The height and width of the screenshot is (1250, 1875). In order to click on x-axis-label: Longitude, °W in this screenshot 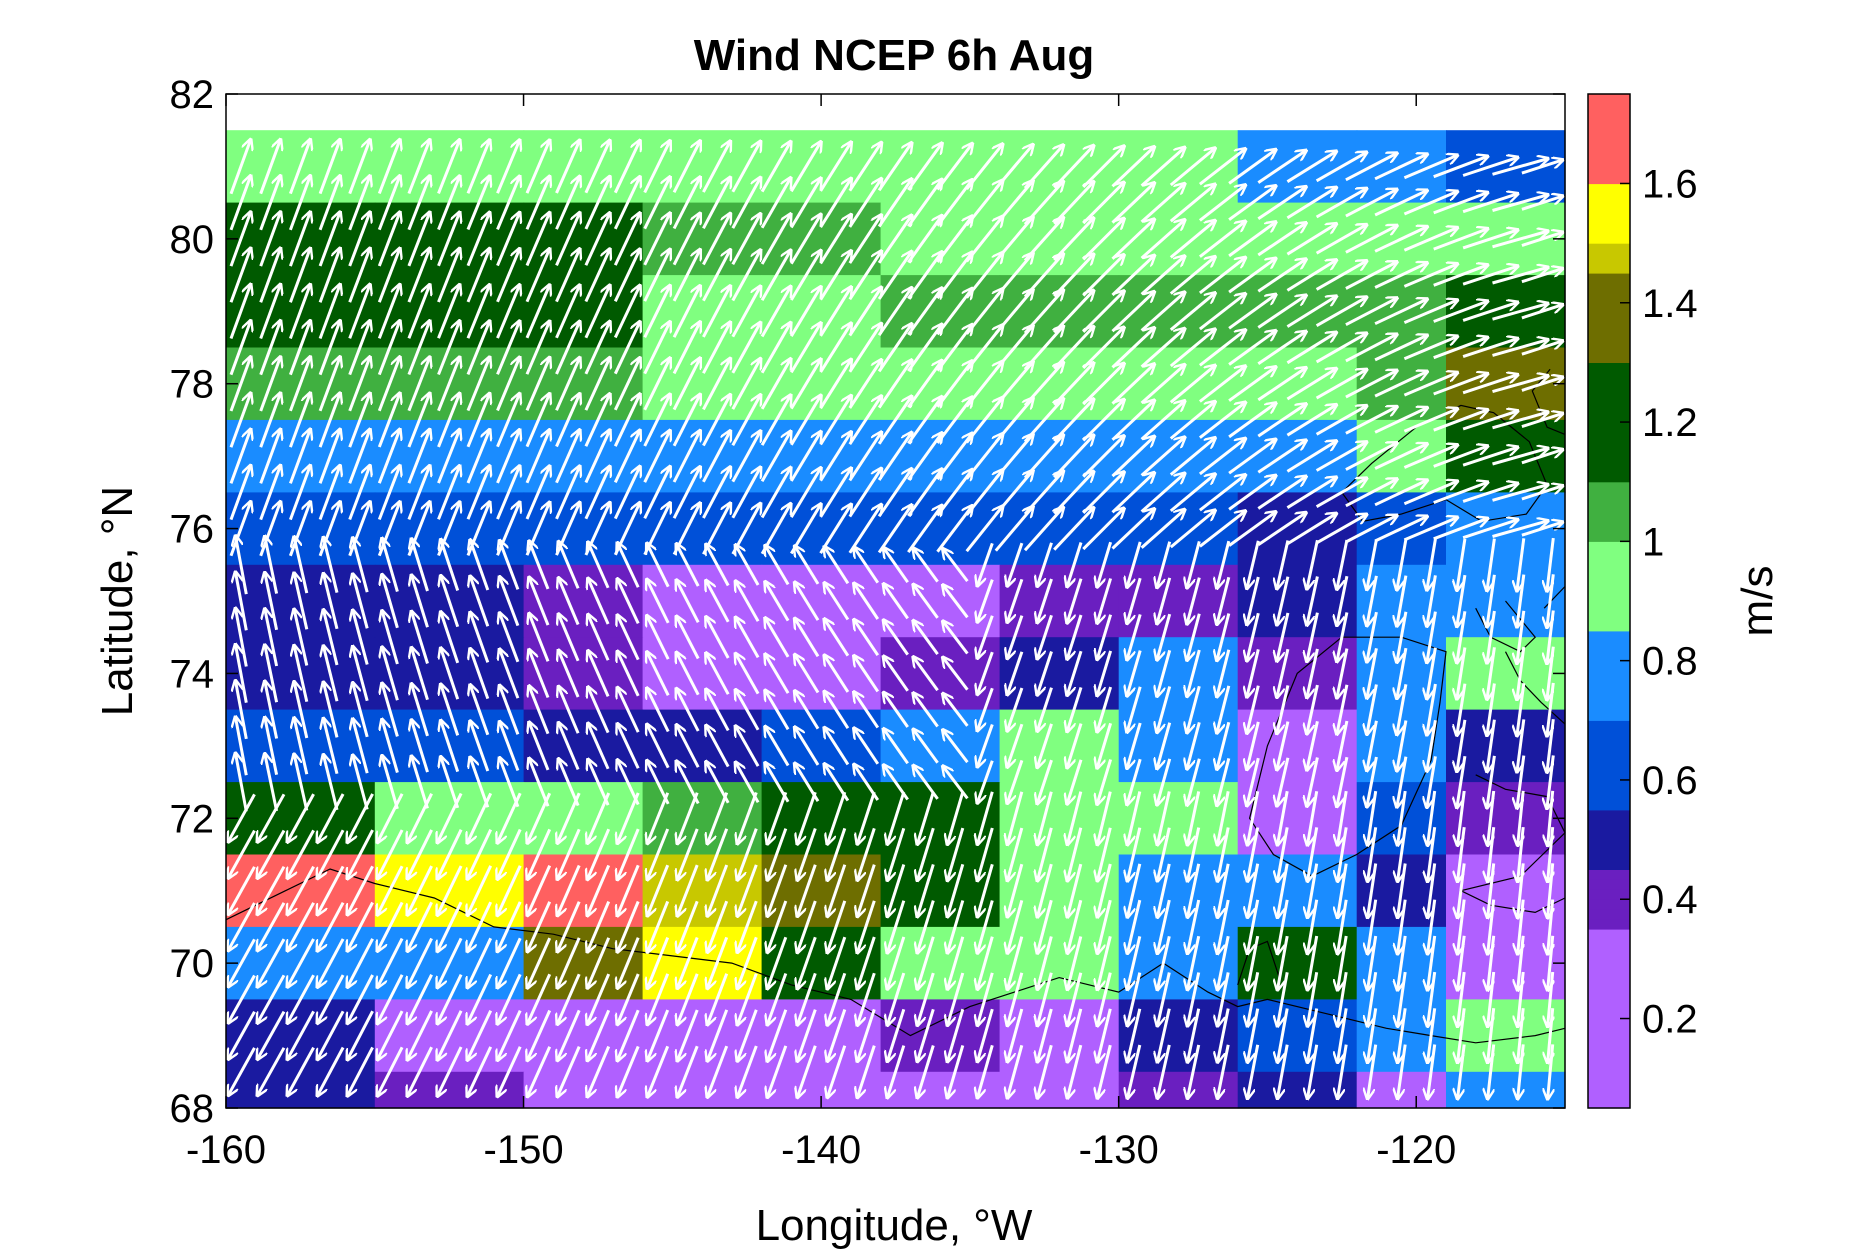, I will do `click(894, 1225)`.